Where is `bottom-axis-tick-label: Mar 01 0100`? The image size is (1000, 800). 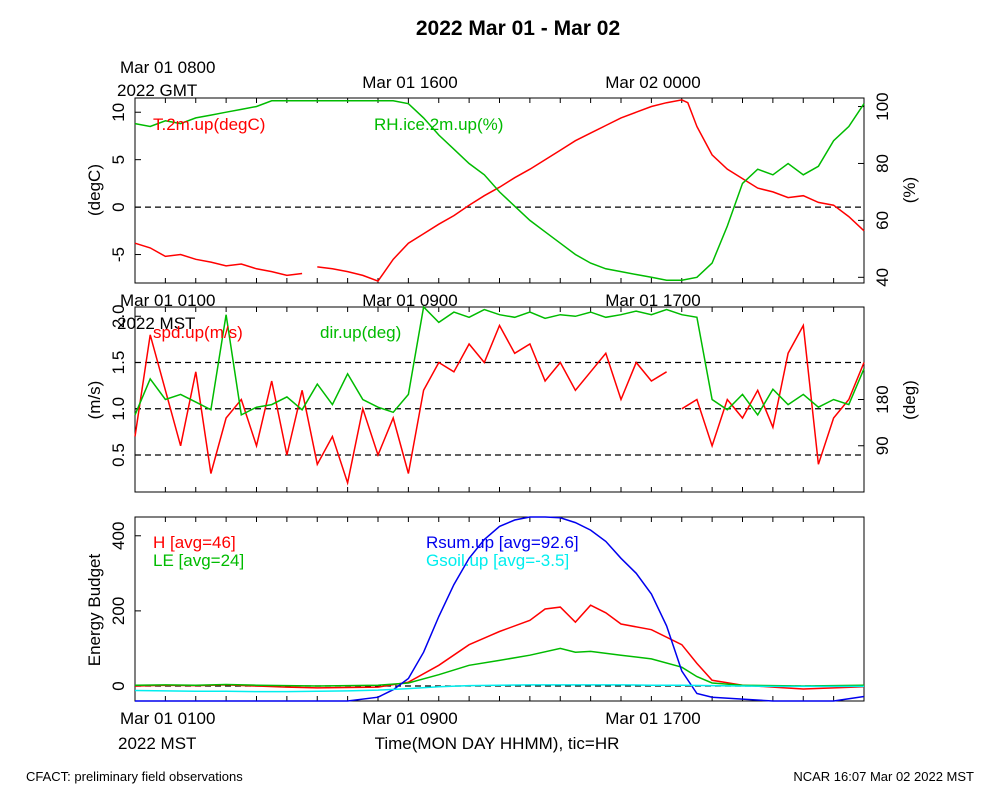
bottom-axis-tick-label: Mar 01 0100 is located at coordinates (167, 718).